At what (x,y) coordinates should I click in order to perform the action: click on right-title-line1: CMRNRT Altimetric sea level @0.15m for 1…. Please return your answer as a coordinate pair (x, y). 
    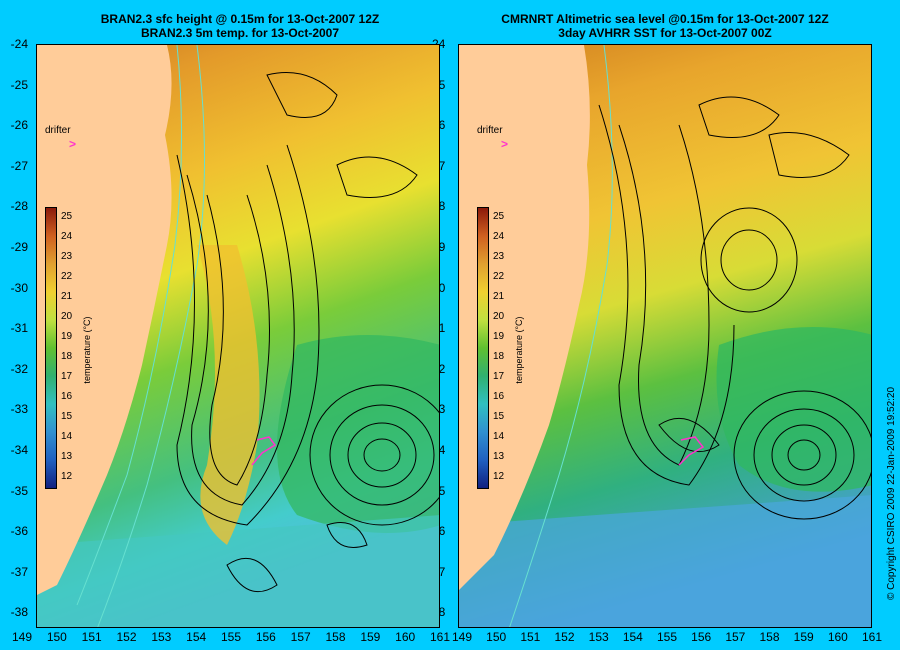
    Looking at the image, I should click on (665, 19).